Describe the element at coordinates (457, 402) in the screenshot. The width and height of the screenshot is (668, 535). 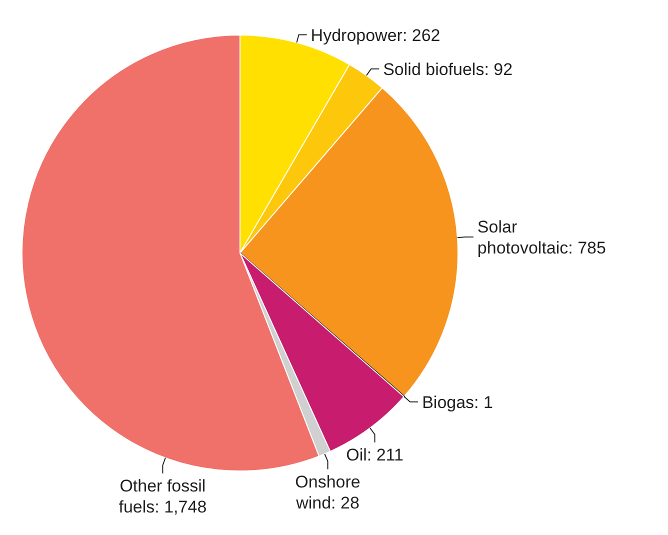
I see `slice-label: Biogas: 1` at that location.